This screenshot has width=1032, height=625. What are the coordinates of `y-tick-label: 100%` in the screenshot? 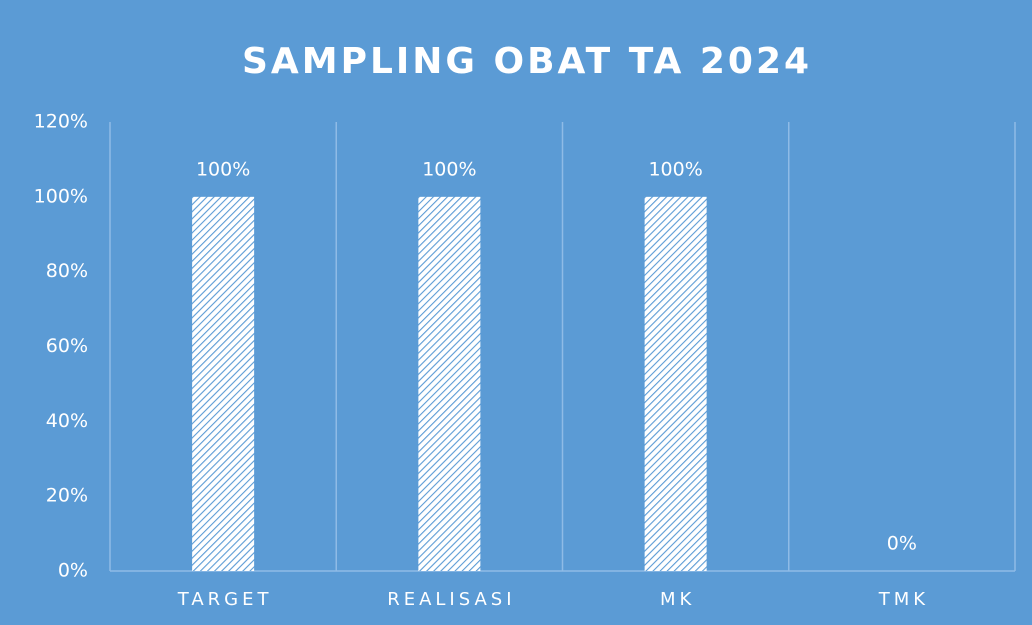 It's located at (61, 196).